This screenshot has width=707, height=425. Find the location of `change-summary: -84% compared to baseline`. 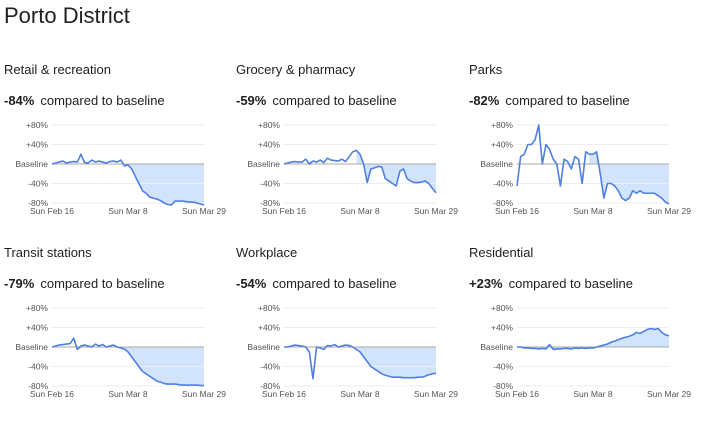

change-summary: -84% compared to baseline is located at coordinates (84, 100).